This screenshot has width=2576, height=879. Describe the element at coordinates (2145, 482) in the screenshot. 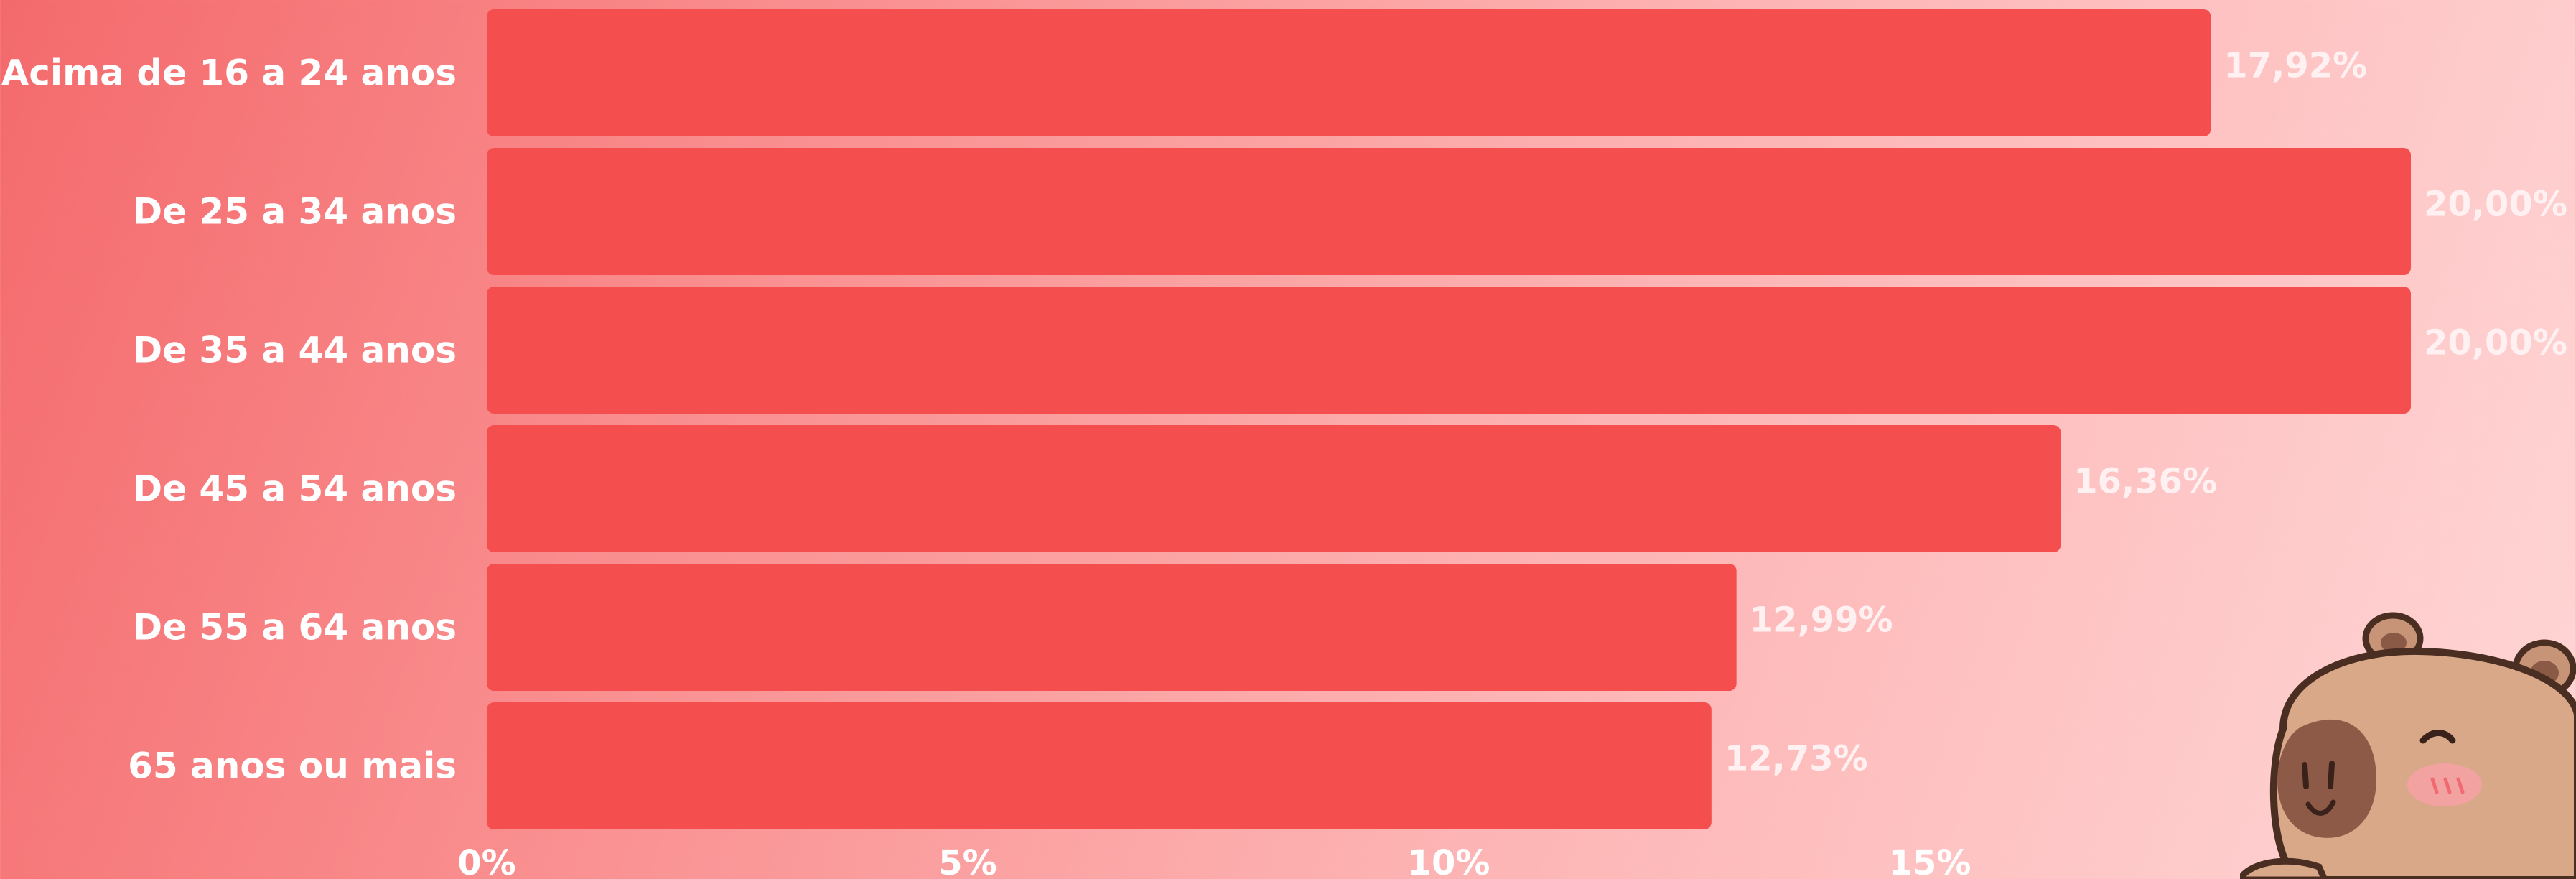

I see `value-label-3: 16,36%` at that location.